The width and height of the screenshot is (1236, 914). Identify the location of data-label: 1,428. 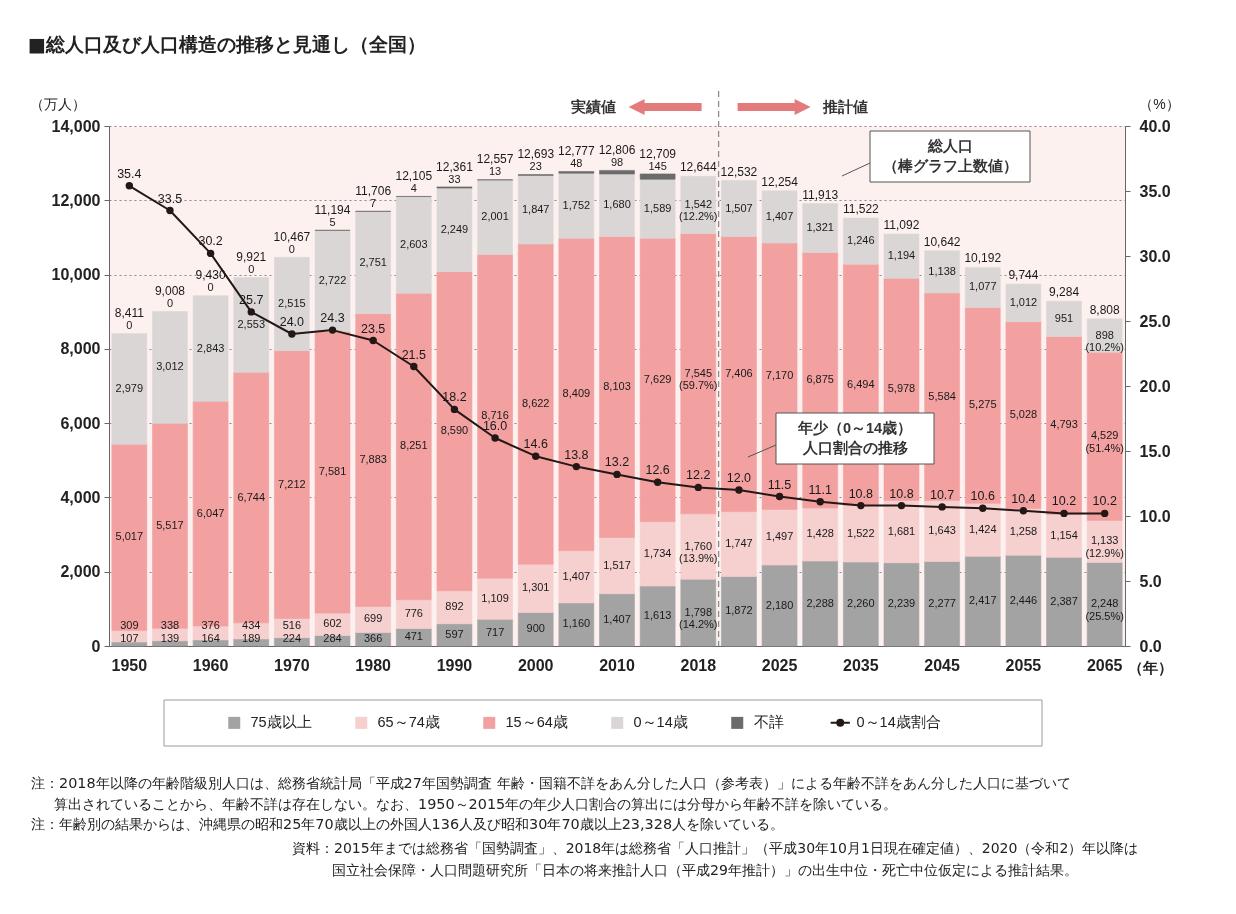
(820, 533).